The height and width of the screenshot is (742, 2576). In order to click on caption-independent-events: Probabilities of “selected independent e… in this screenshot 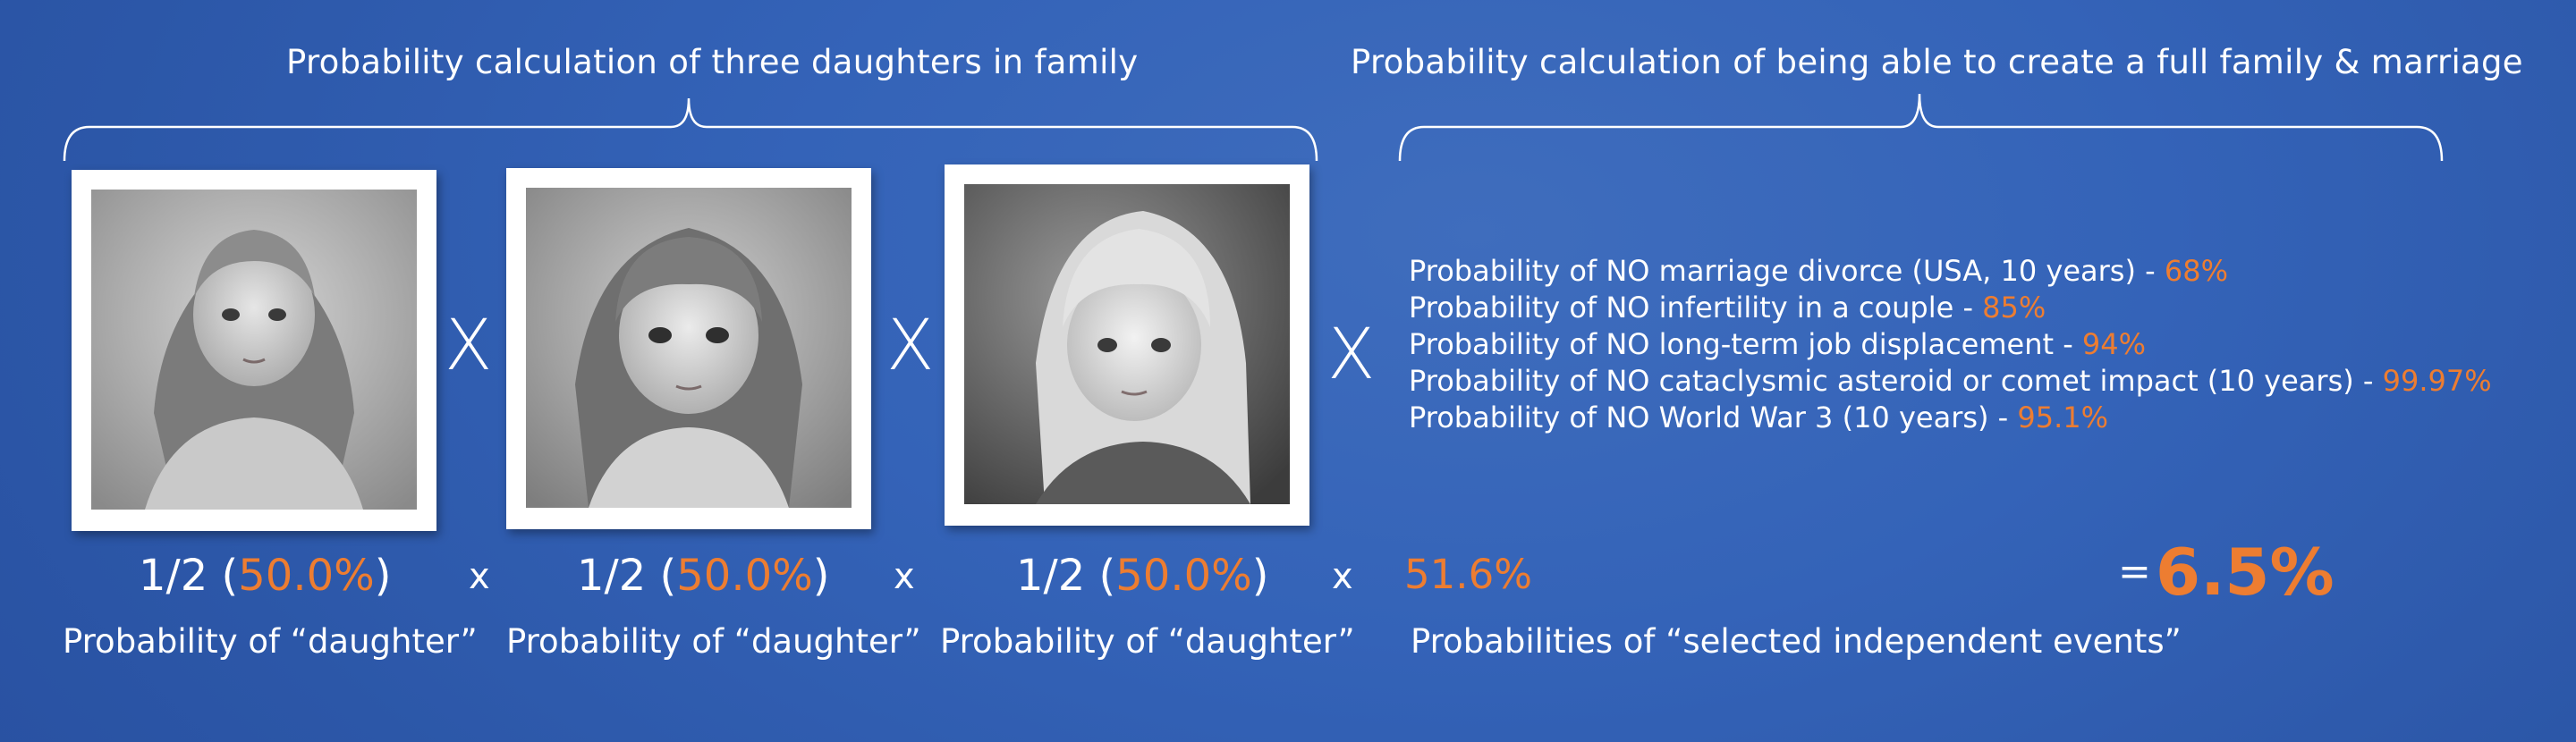, I will do `click(1796, 641)`.